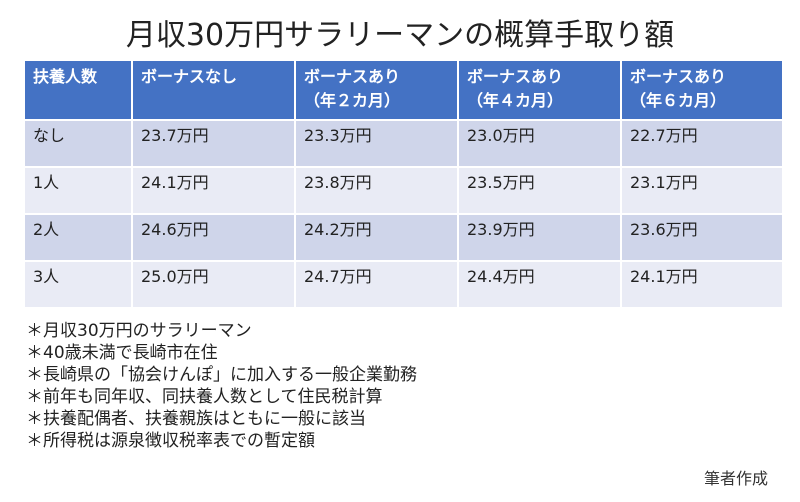 This screenshot has width=800, height=502. I want to click on cell-value: 22.7万円, so click(702, 143).